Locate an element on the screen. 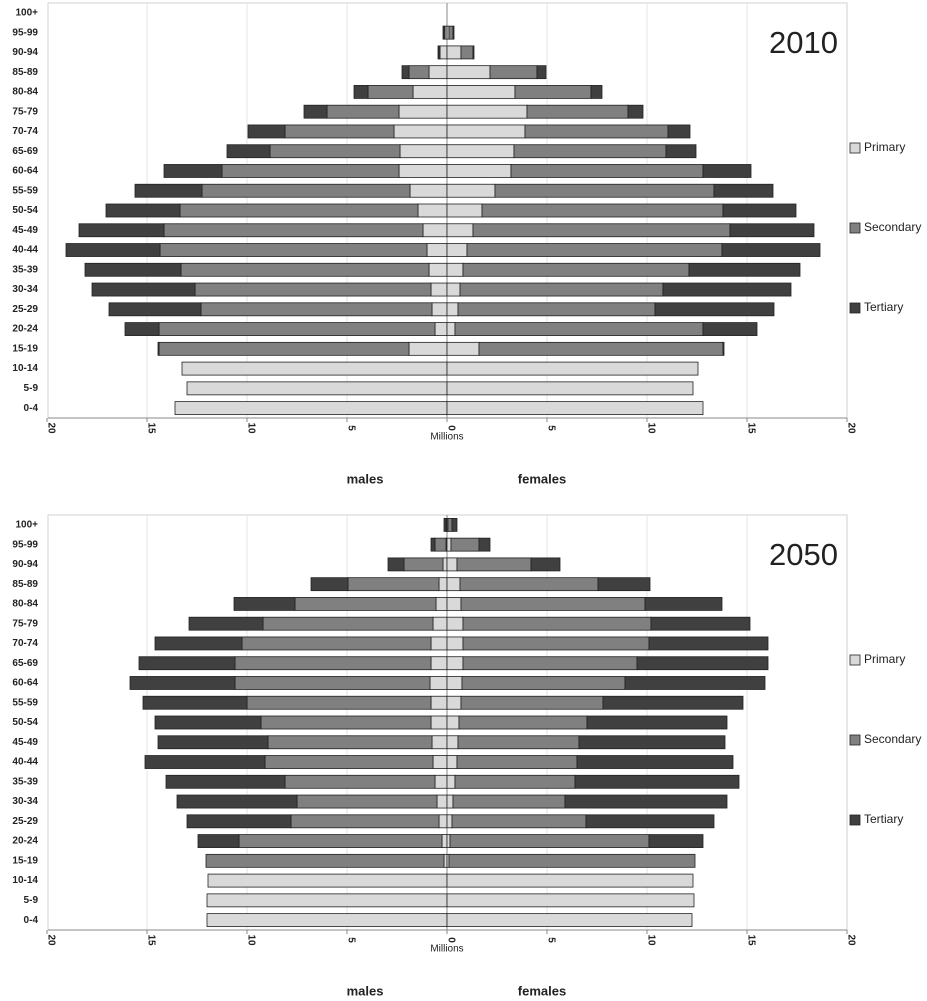  category-label: 0-4 is located at coordinates (31, 920).